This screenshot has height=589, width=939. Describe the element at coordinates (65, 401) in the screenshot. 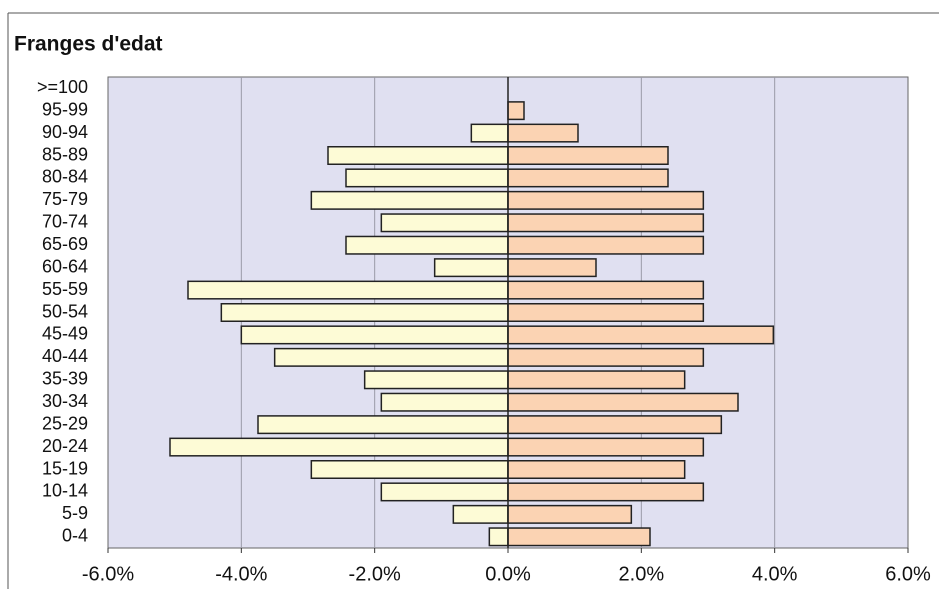

I see `y-tick-label: 30-34` at that location.